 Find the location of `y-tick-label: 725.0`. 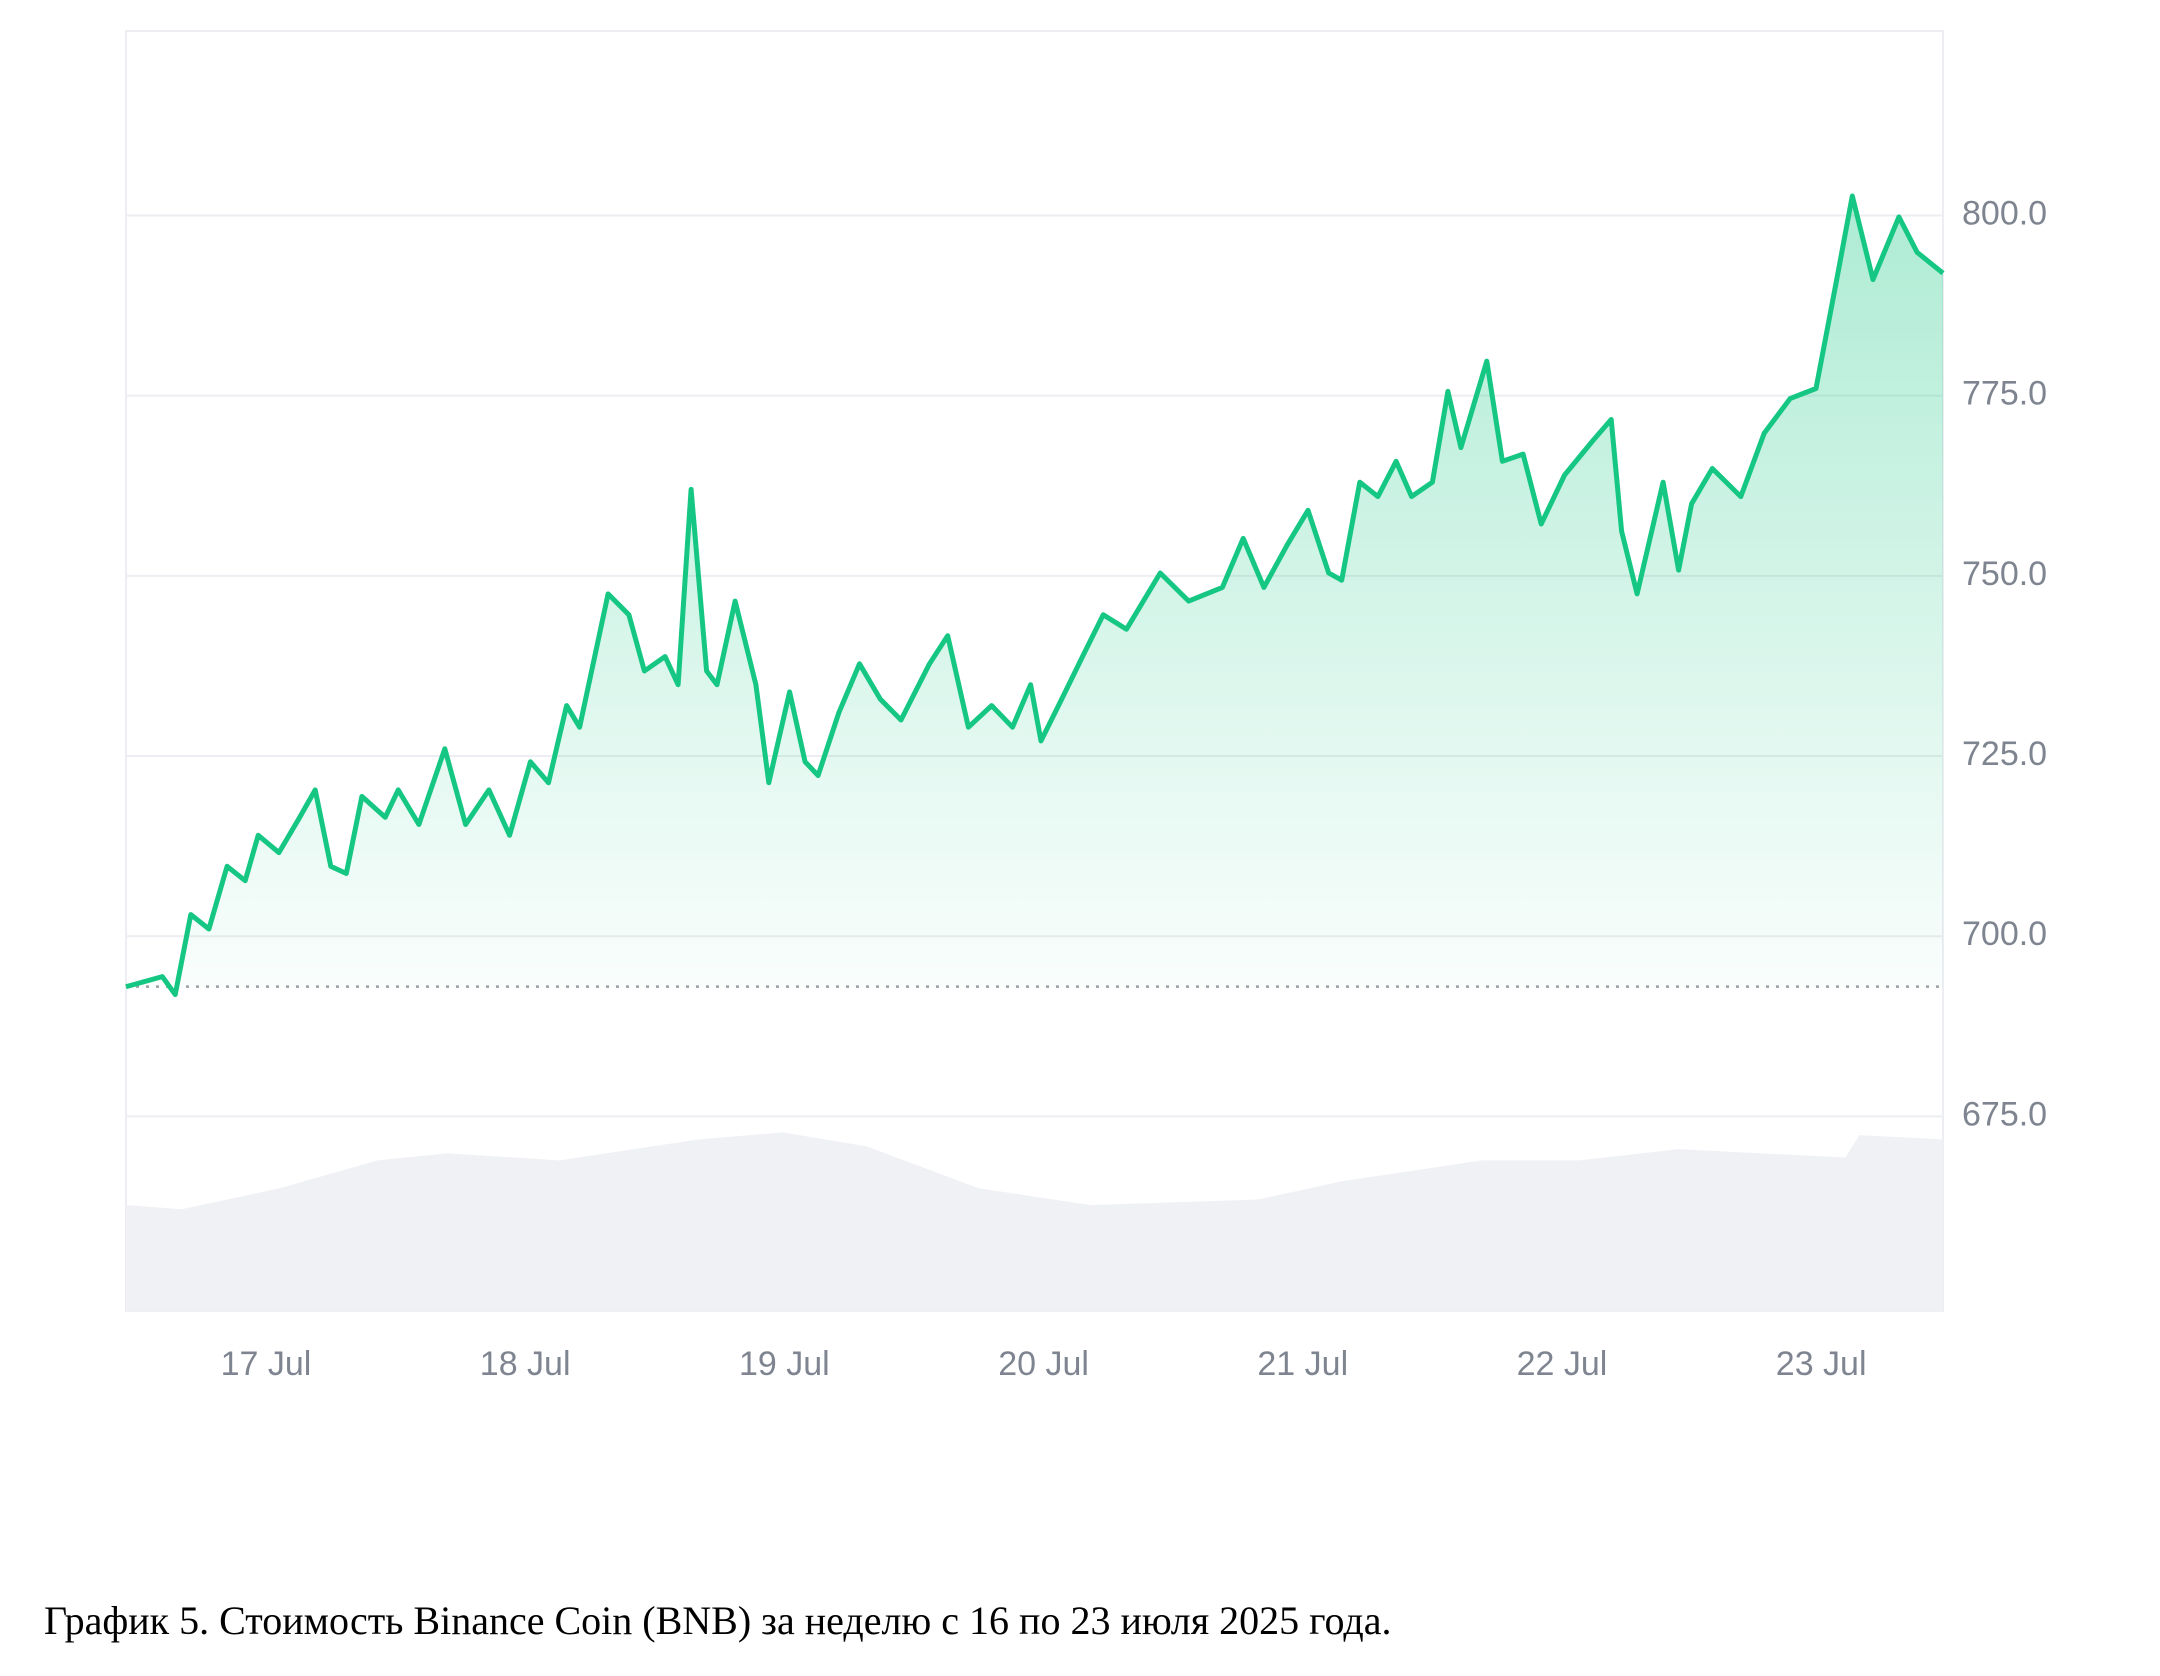

y-tick-label: 725.0 is located at coordinates (2004, 754).